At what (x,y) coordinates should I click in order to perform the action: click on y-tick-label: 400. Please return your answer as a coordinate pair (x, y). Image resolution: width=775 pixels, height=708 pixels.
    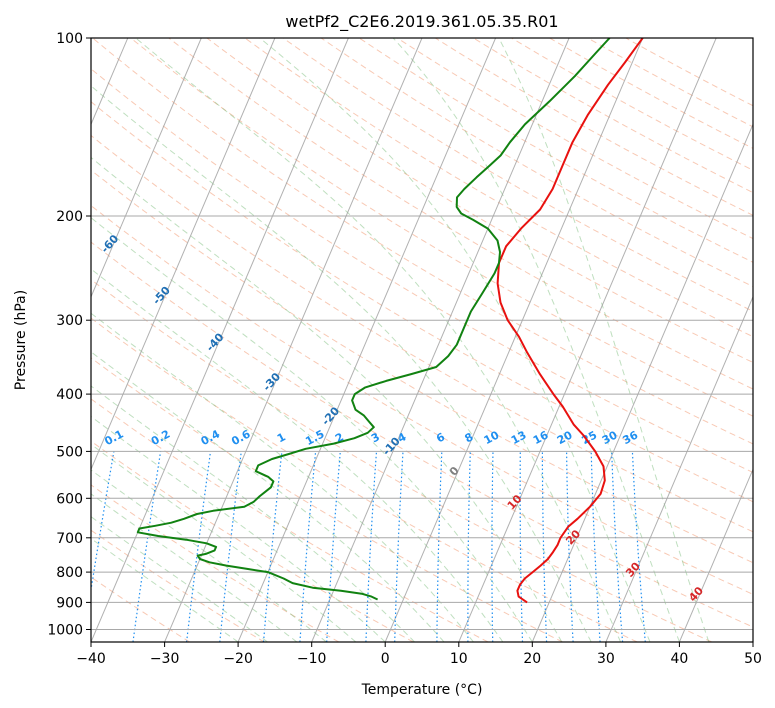
    Looking at the image, I should click on (69, 395).